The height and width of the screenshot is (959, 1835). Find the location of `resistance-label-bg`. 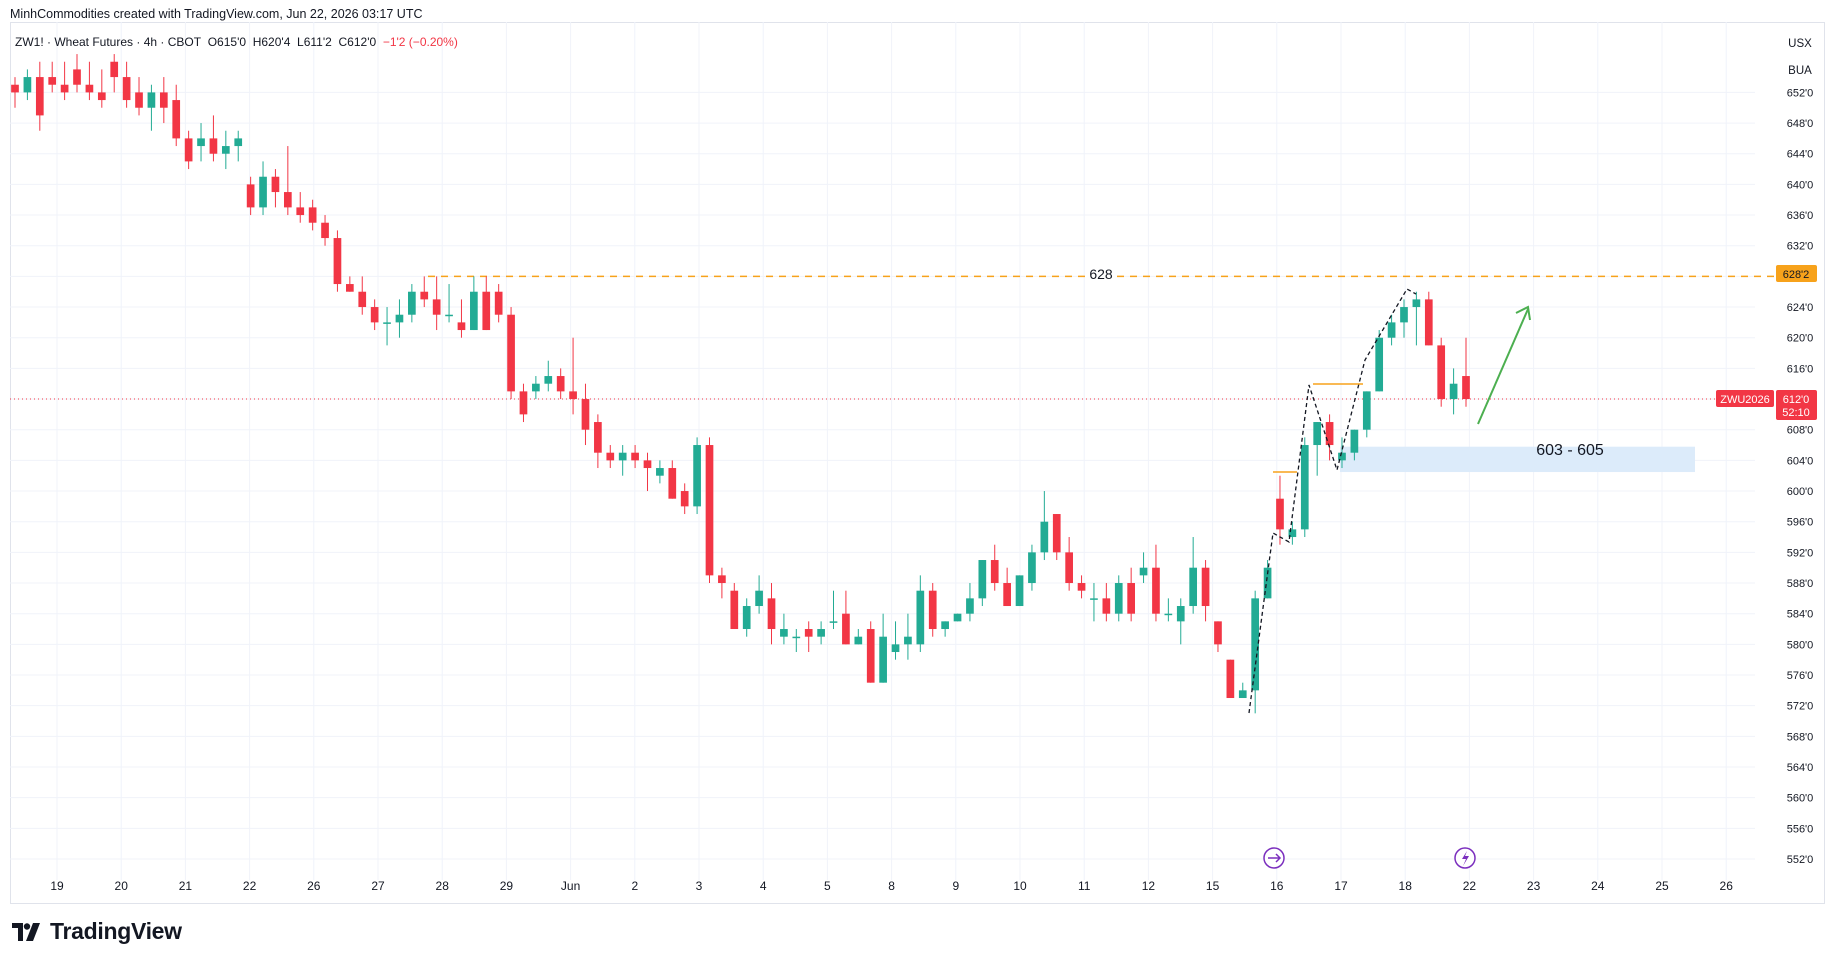

resistance-label-bg is located at coordinates (1101, 273).